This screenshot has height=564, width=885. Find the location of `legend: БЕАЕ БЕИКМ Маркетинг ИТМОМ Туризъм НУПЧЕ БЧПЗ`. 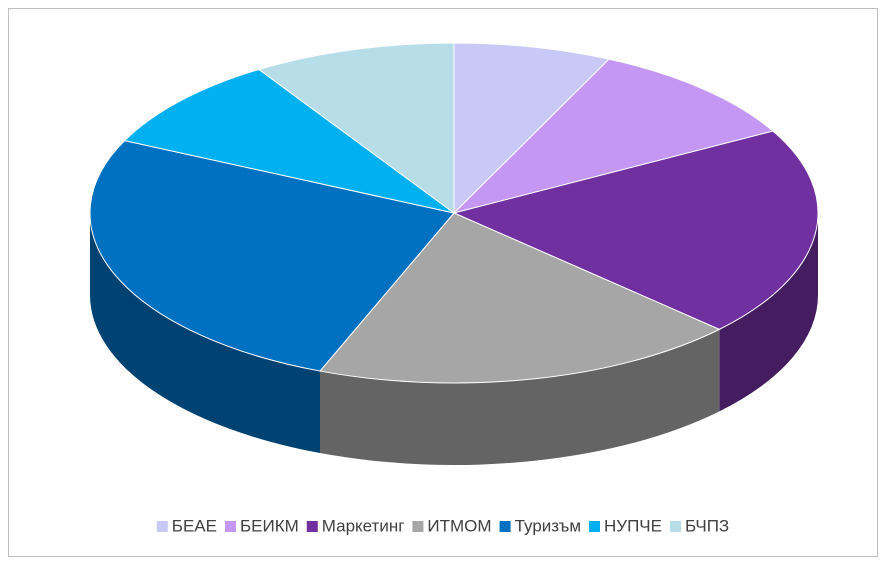

legend: БЕАЕ БЕИКМ Маркетинг ИТМОМ Туризъм НУПЧЕ БЧПЗ is located at coordinates (442, 525).